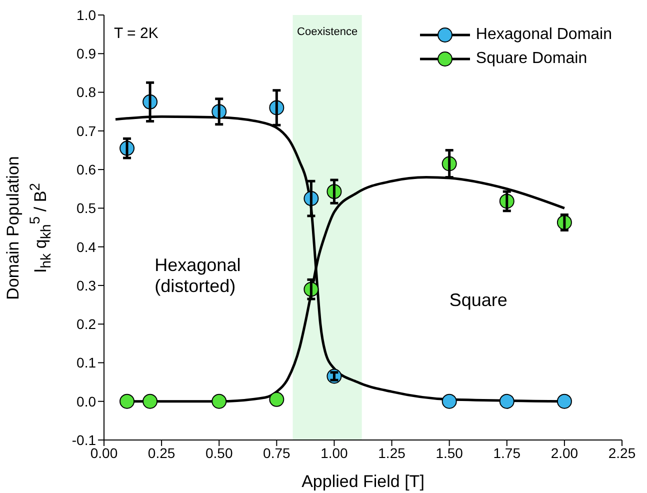  Describe the element at coordinates (86, 208) in the screenshot. I see `y-tick-label: 0.5` at that location.